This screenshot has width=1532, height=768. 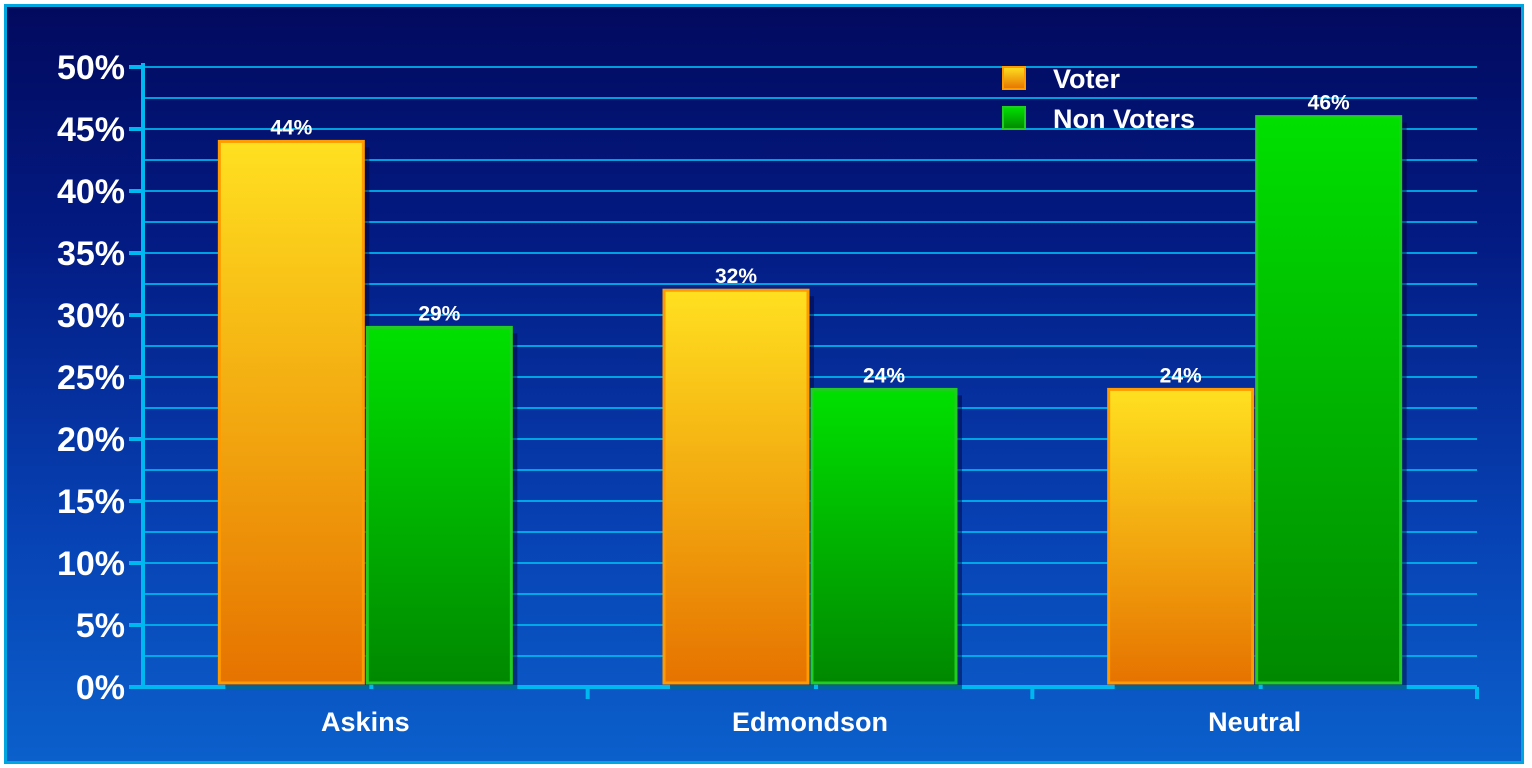 I want to click on legend-swatch-voter, so click(x=1014, y=78).